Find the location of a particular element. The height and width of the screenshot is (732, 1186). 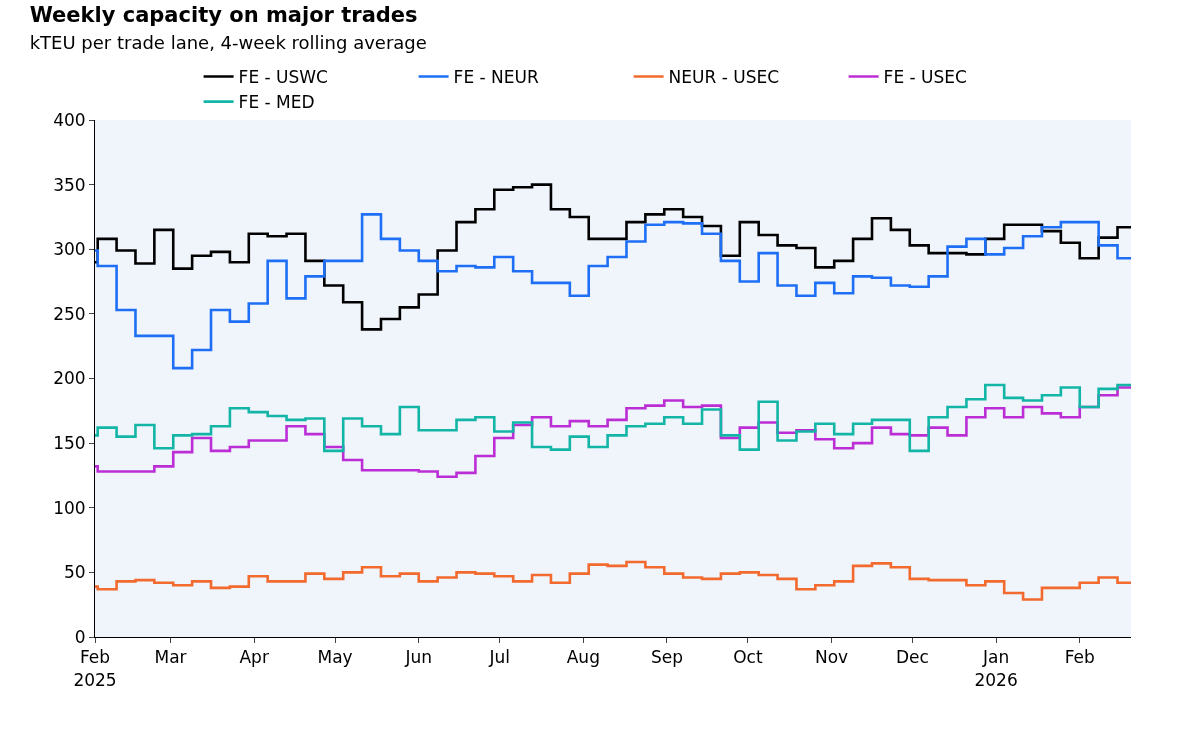

x-tick-label: Apr is located at coordinates (254, 657).